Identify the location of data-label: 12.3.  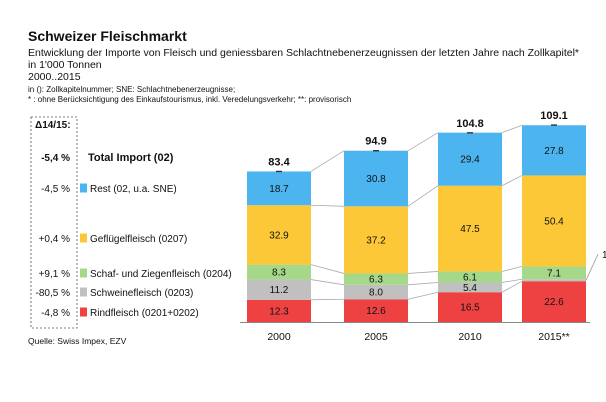
(279, 311).